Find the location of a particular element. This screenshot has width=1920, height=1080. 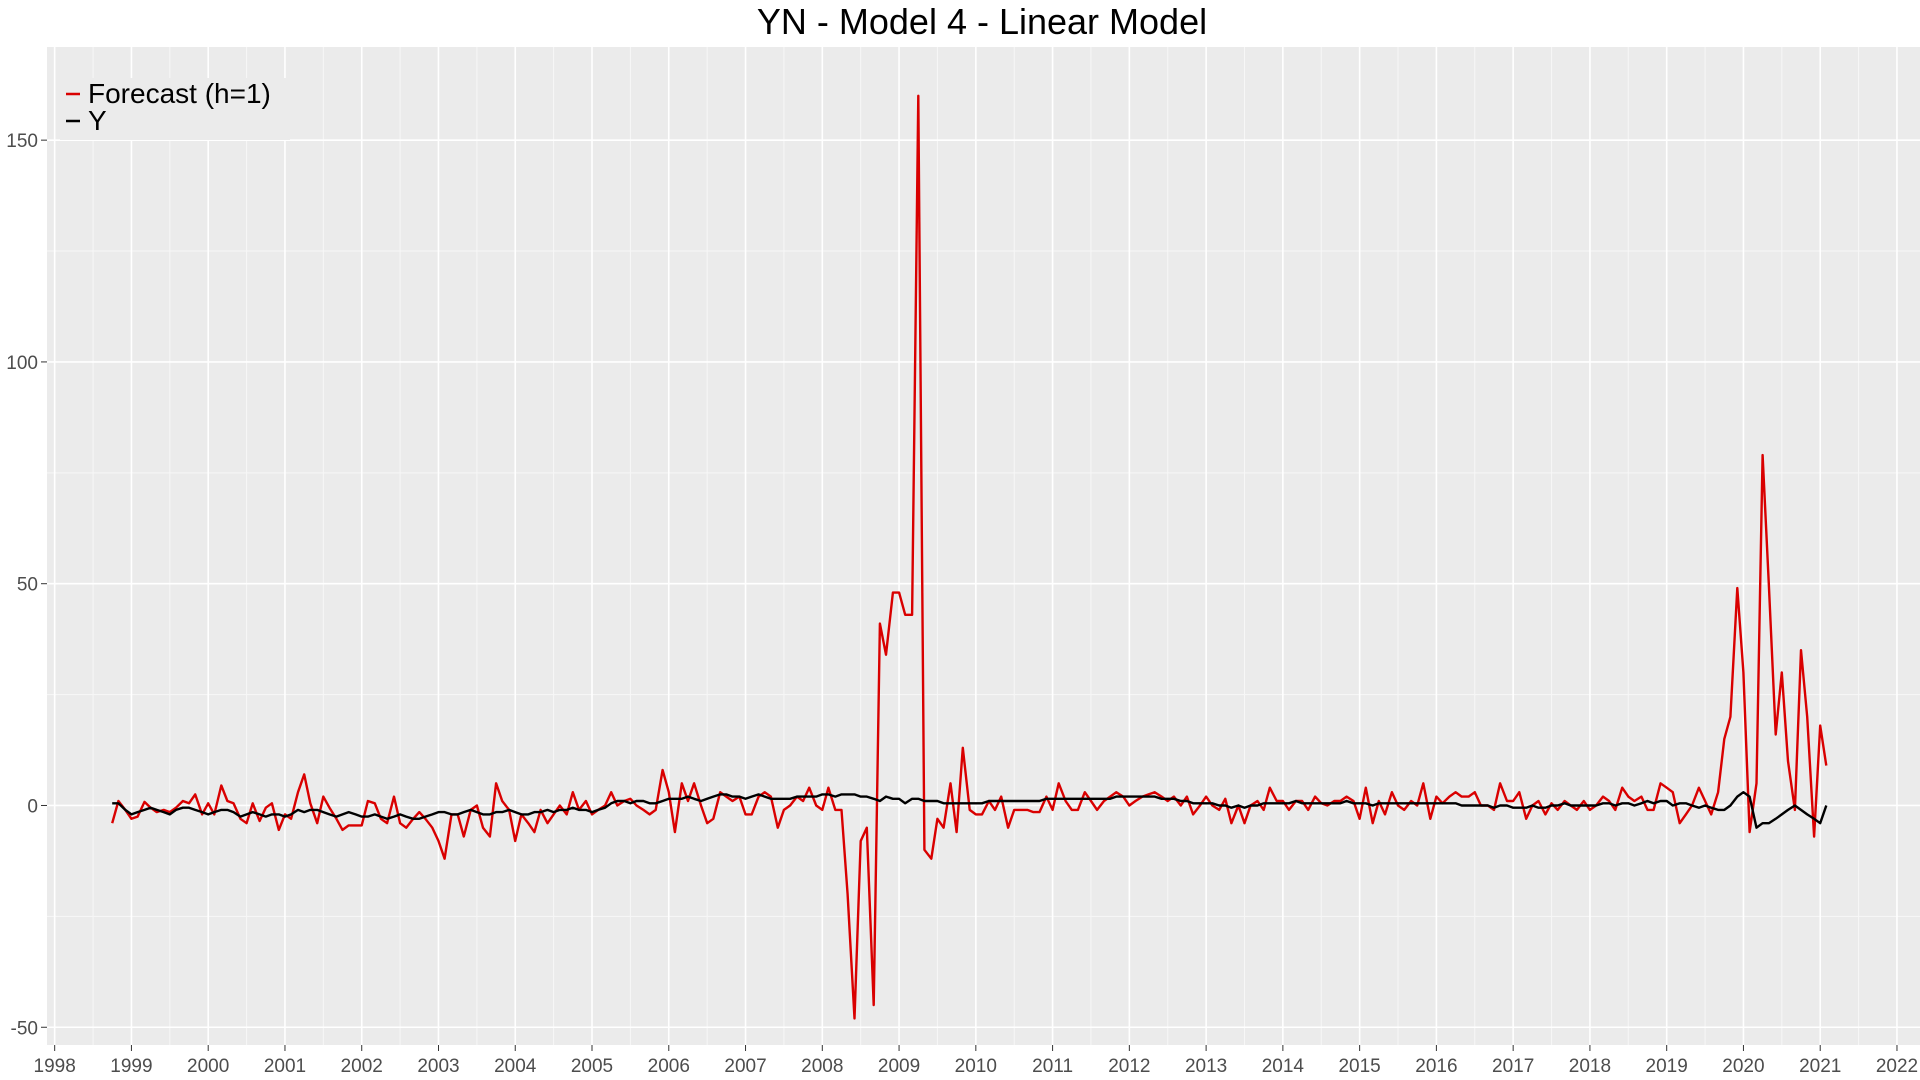

x-tick-label: 2022 is located at coordinates (1897, 1066).